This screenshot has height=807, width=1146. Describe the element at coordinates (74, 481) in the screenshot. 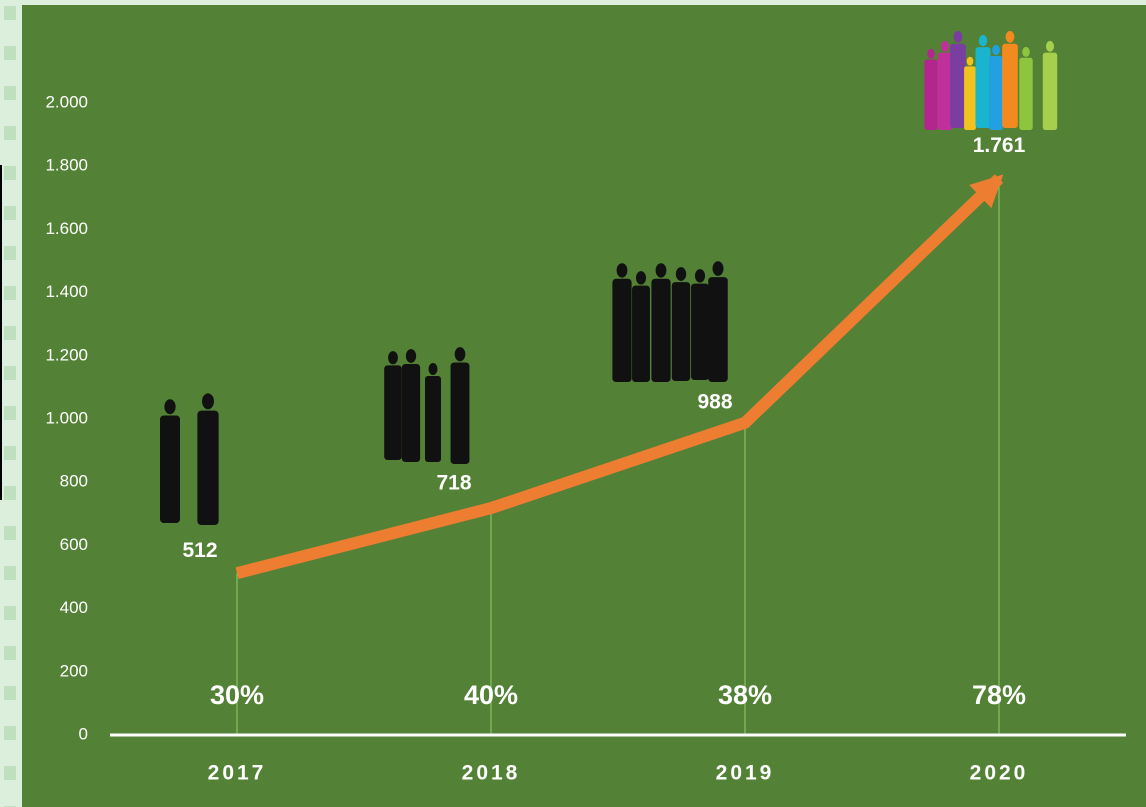

I see `y-tick-label: 800` at that location.